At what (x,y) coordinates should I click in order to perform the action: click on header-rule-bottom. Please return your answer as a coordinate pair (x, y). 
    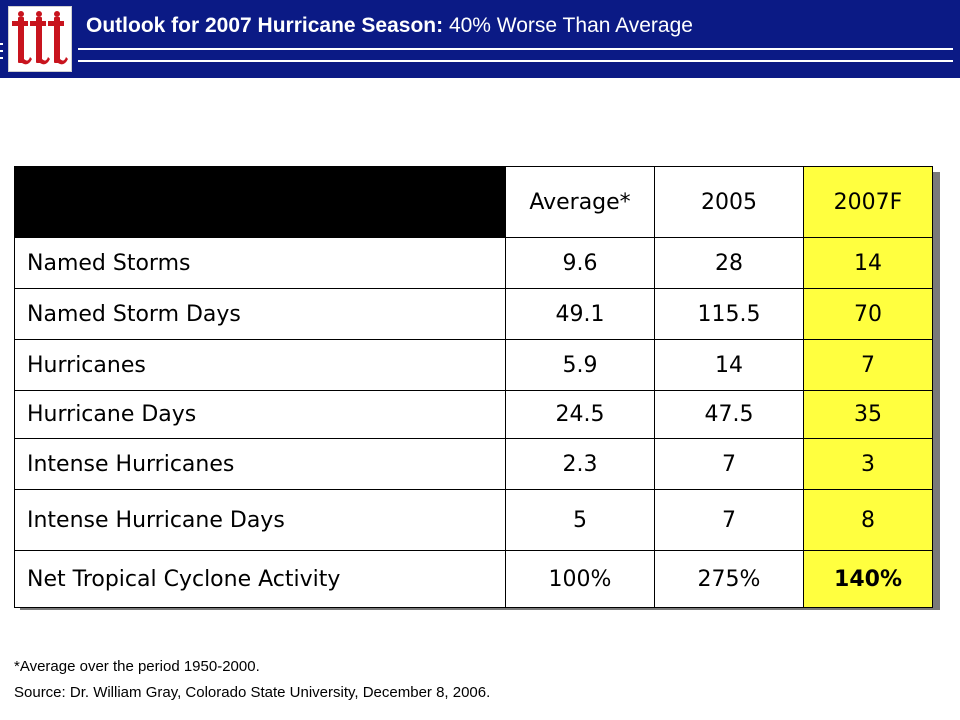
    Looking at the image, I should click on (515, 61).